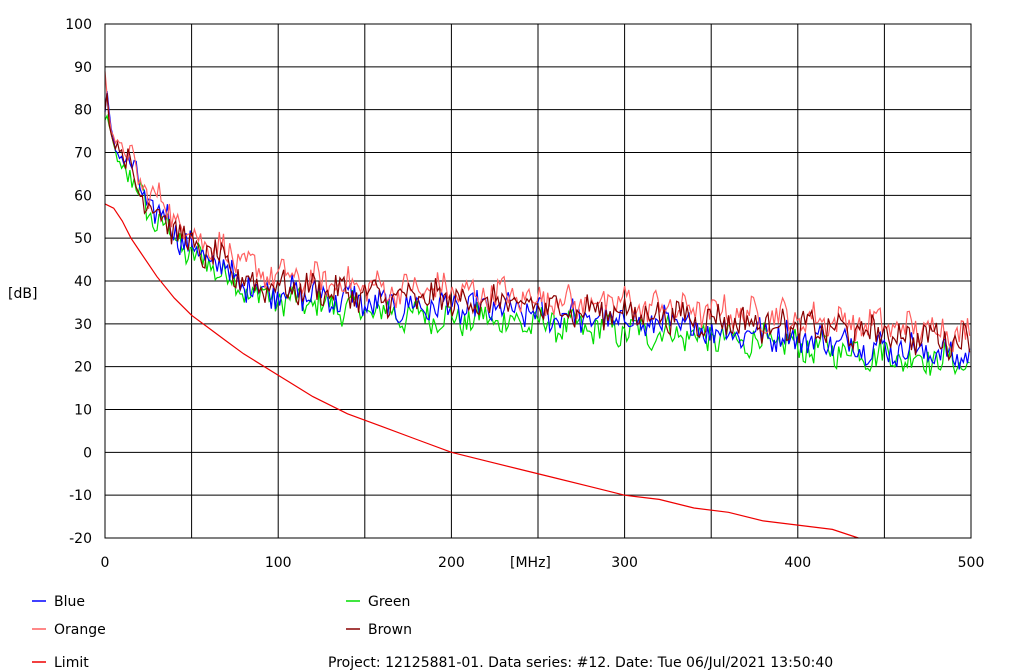  I want to click on legend-item-brown: Brown, so click(379, 630).